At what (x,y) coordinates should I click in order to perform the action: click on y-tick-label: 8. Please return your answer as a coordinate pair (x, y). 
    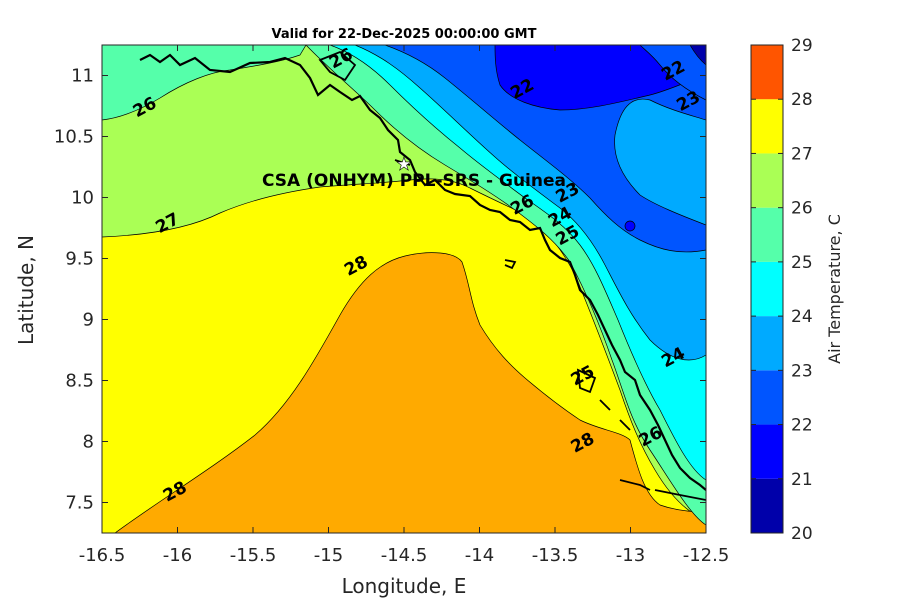
    Looking at the image, I should click on (88, 442).